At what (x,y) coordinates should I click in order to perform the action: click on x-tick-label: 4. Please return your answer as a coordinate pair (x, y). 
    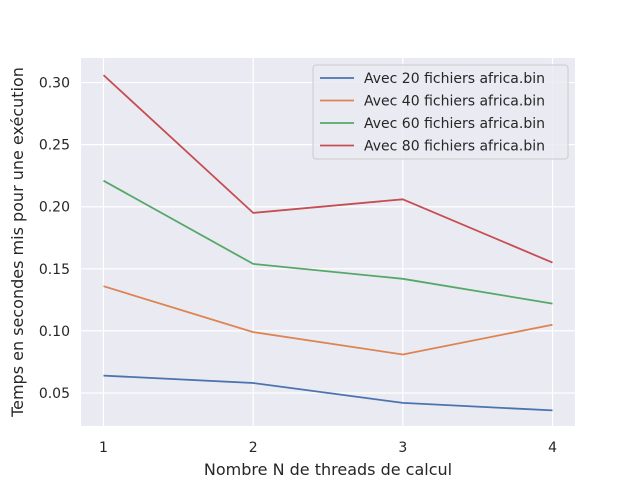
    Looking at the image, I should click on (552, 448).